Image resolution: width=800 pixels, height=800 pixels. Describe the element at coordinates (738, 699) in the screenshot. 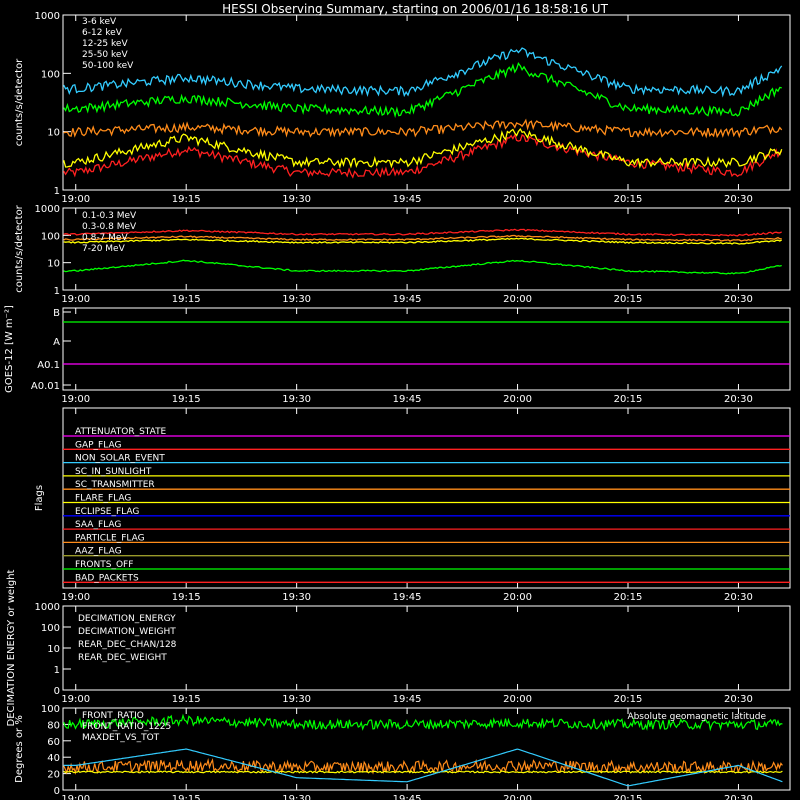

I see `decimation-xtick-label-6: 20:30` at that location.